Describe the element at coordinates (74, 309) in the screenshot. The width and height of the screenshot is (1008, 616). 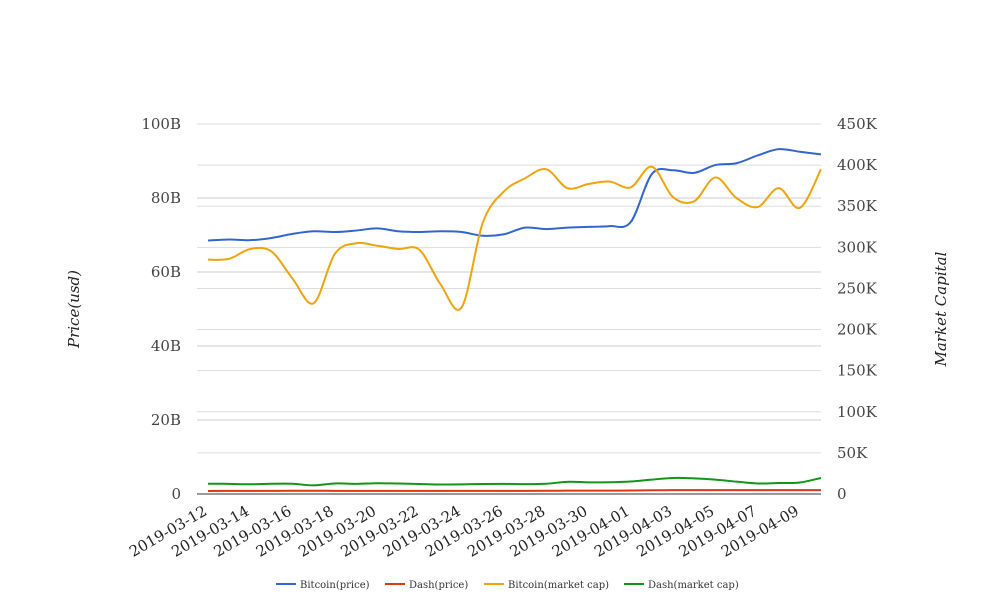
I see `left-axis-title: Price(usd)` at that location.